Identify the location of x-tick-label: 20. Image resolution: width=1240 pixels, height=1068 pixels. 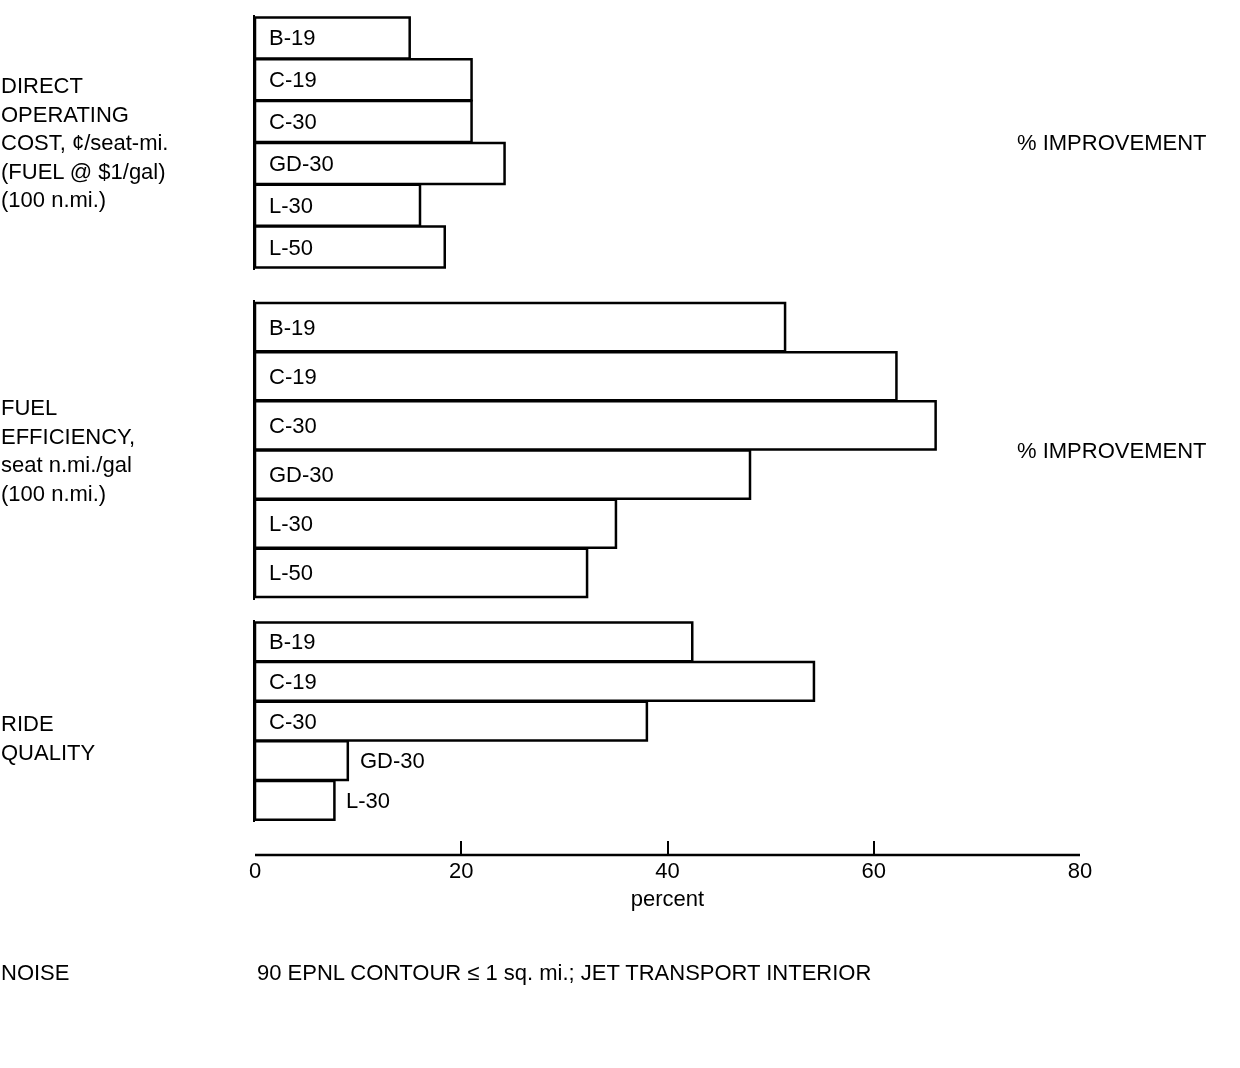
(461, 870).